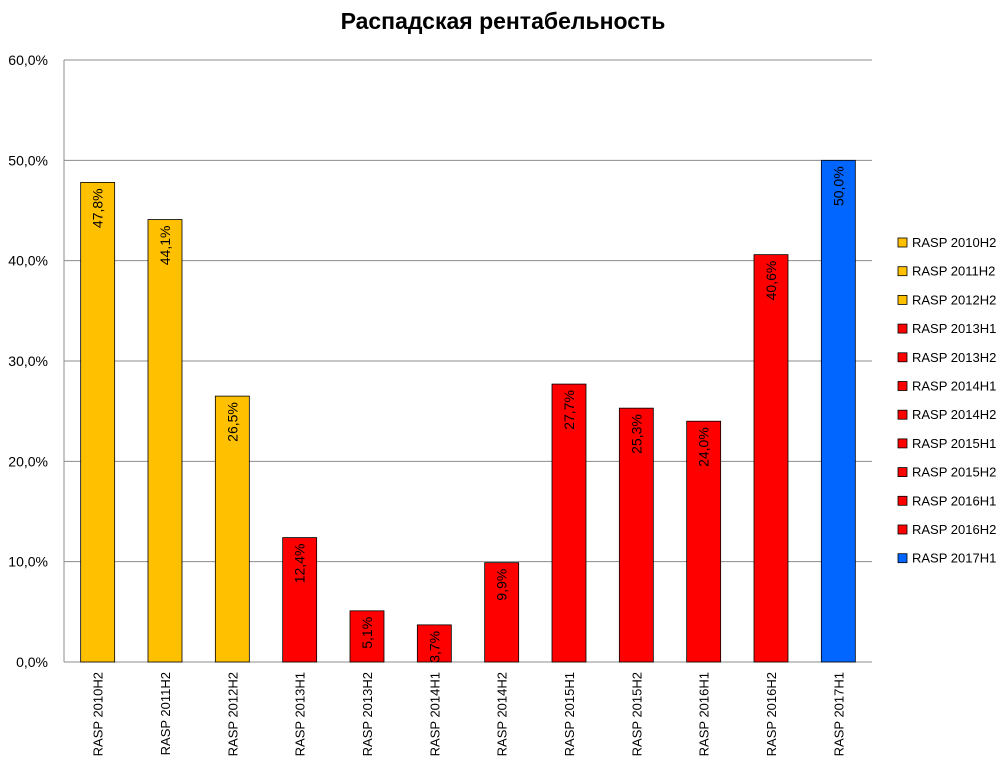 Image resolution: width=1006 pixels, height=768 pixels. What do you see at coordinates (98, 208) in the screenshot?
I see `data-label: 47,8%` at bounding box center [98, 208].